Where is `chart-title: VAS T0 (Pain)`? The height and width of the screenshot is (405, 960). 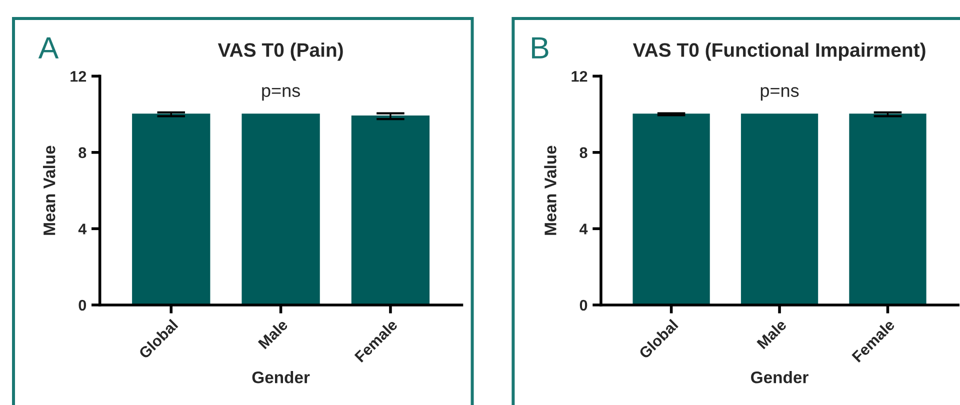 chart-title: VAS T0 (Pain) is located at coordinates (280, 51).